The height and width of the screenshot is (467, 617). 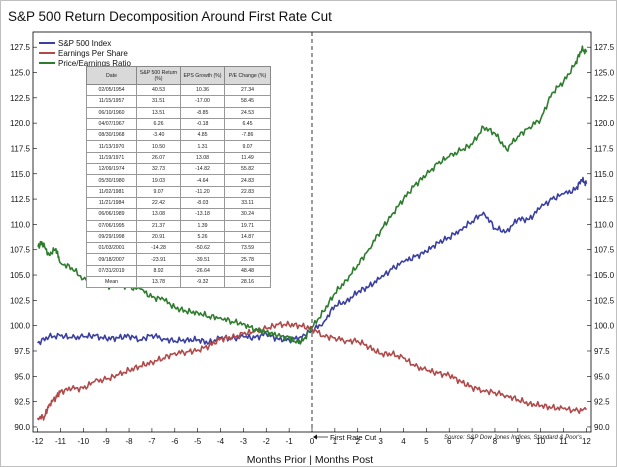 I want to click on cell-date: 07/06/1995, so click(x=111, y=225).